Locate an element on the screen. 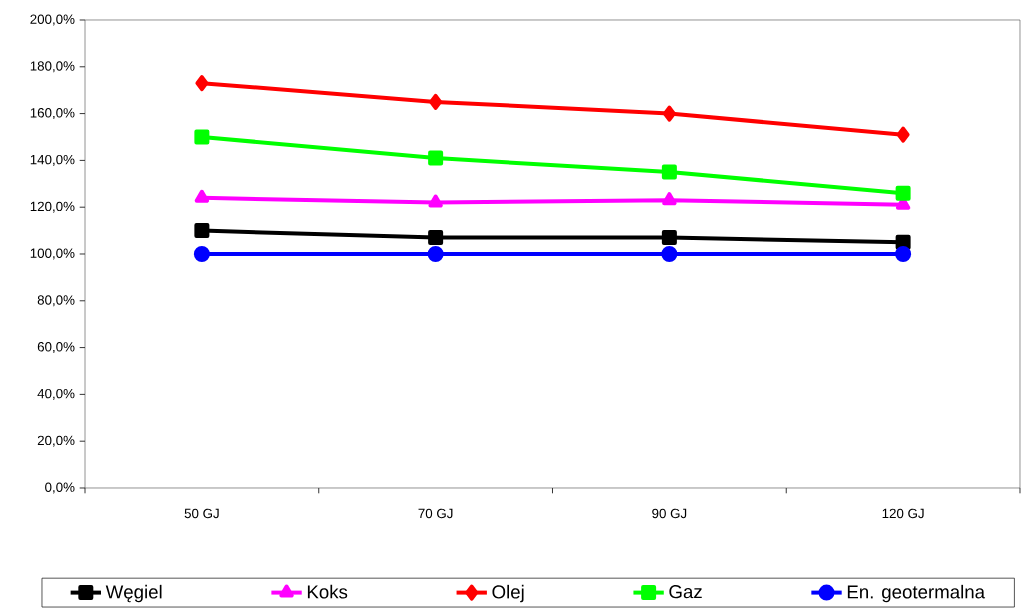 This screenshot has height=614, width=1025. y-tick-label: 200,0% is located at coordinates (52, 20).